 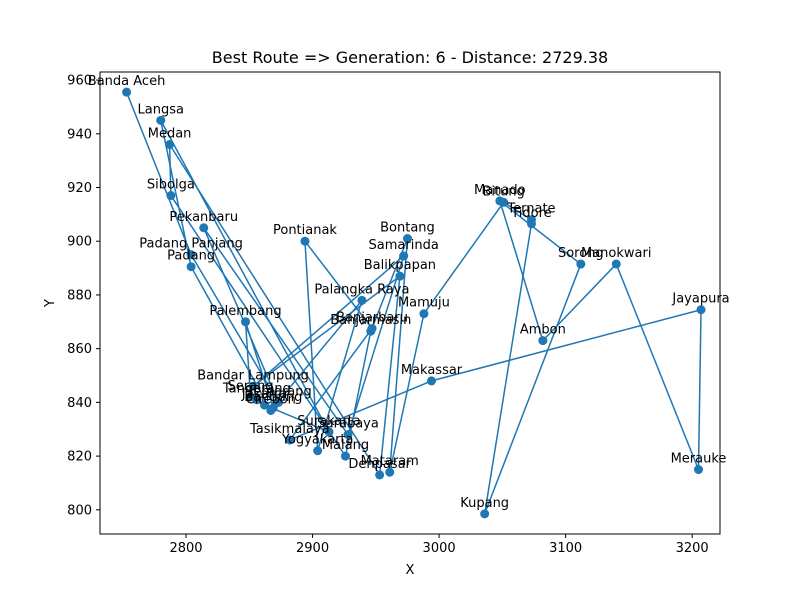 I want to click on city-label: Jayapura, so click(x=700, y=299).